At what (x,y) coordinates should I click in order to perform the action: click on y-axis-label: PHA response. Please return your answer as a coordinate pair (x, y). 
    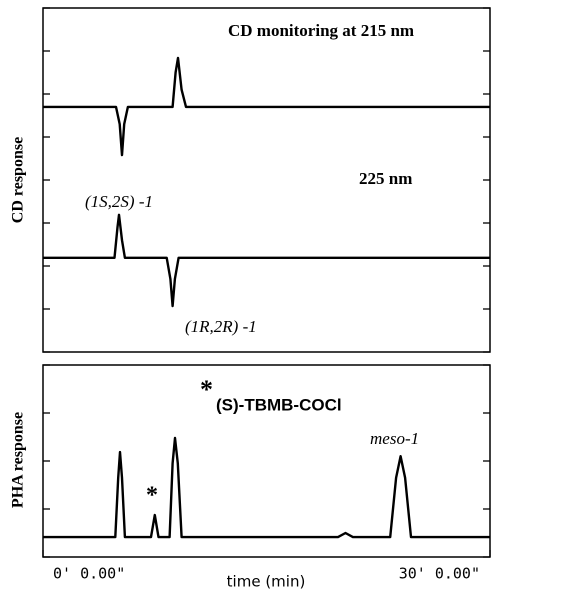
    Looking at the image, I should click on (18, 460).